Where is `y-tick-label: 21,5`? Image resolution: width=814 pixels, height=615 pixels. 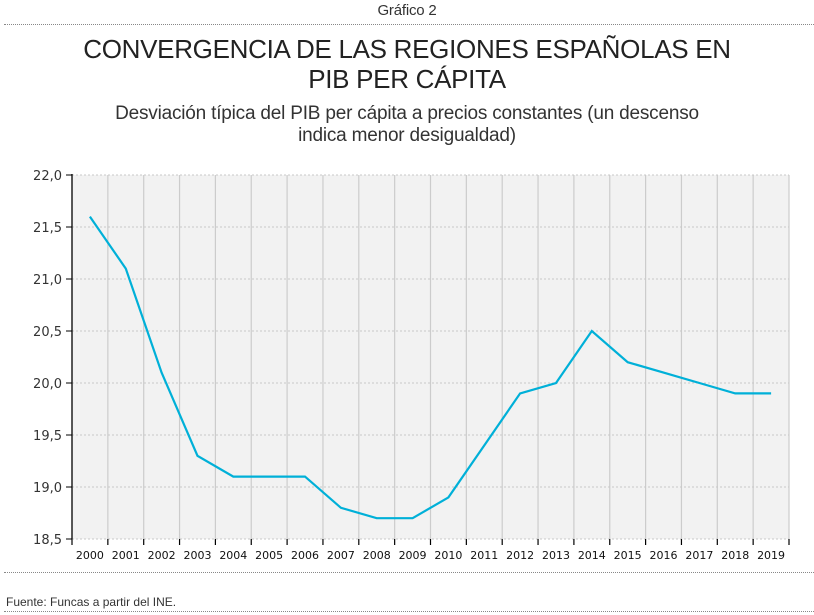 y-tick-label: 21,5 is located at coordinates (47, 228).